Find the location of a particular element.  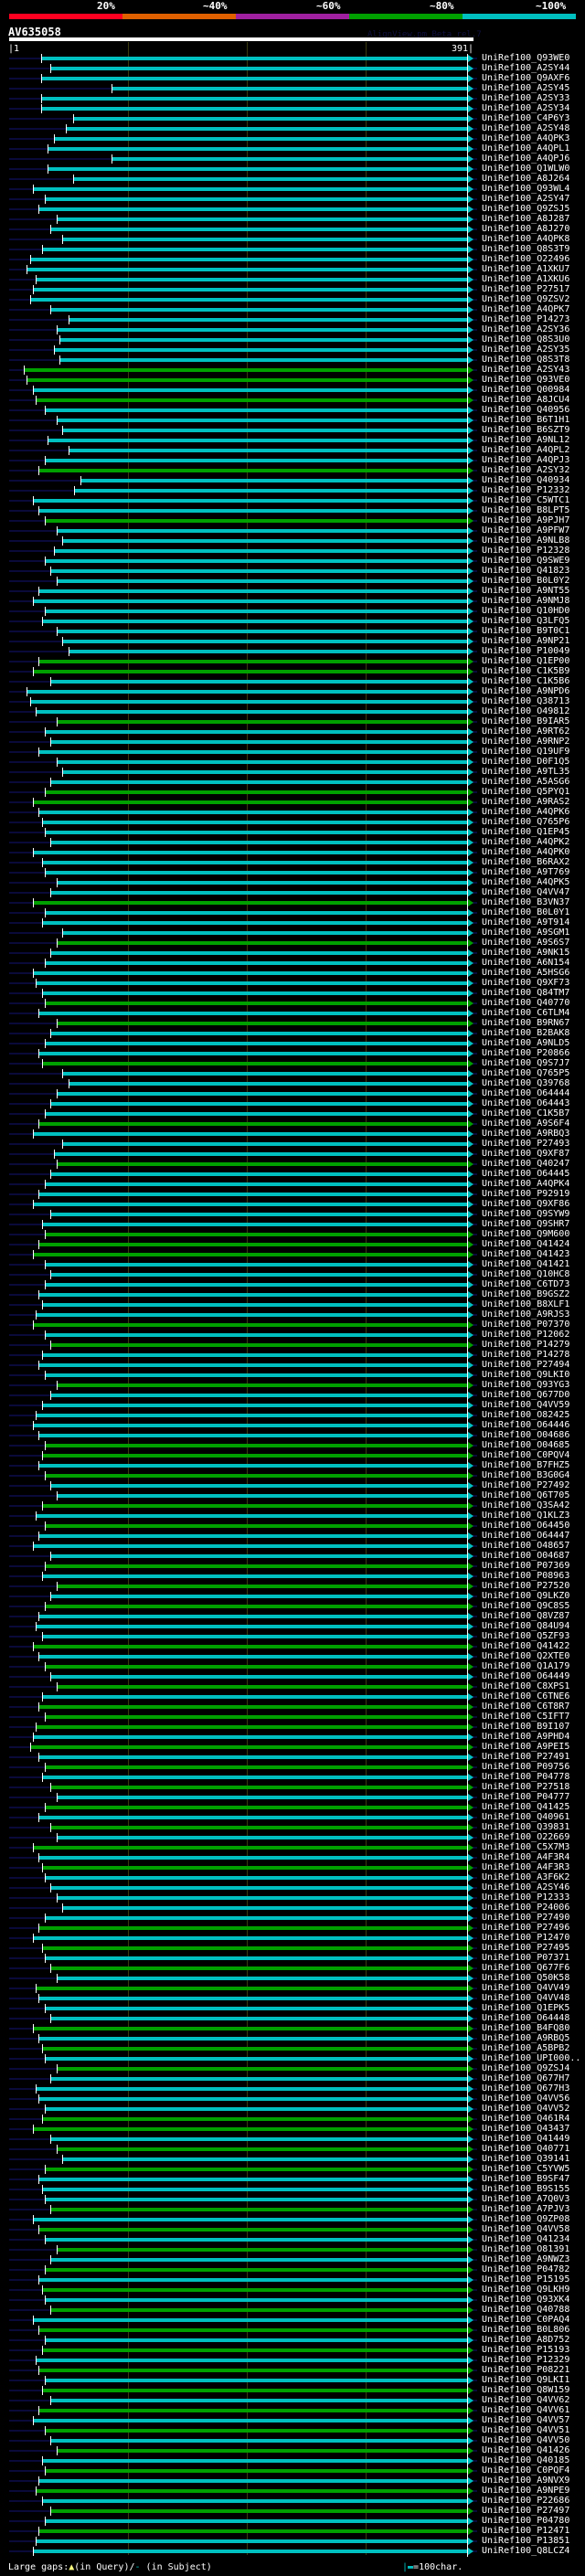

hit-label: UniRef100_P07371 is located at coordinates (525, 1958).